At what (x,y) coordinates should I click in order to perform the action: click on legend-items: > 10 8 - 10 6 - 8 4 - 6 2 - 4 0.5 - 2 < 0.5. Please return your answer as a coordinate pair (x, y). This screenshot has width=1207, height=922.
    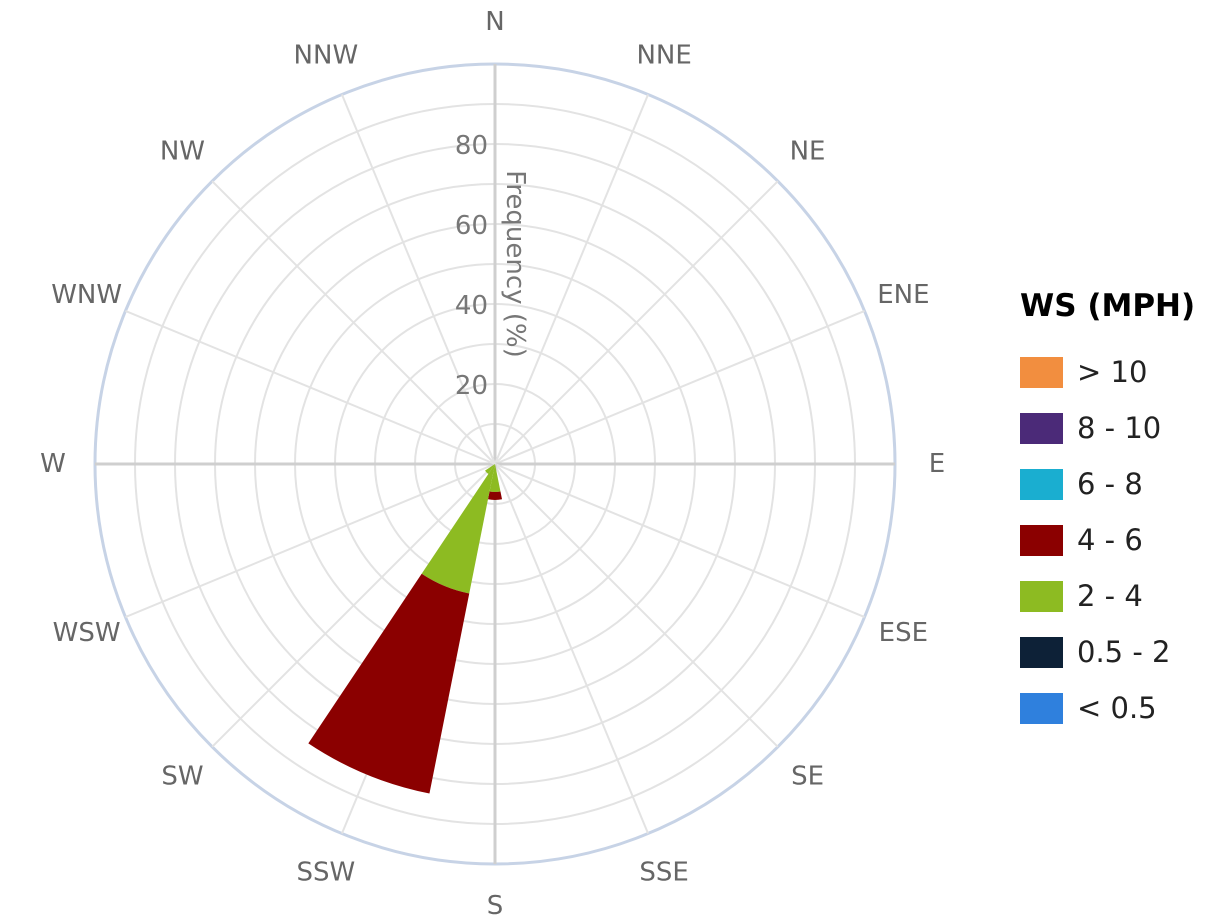
    Looking at the image, I should click on (1107, 540).